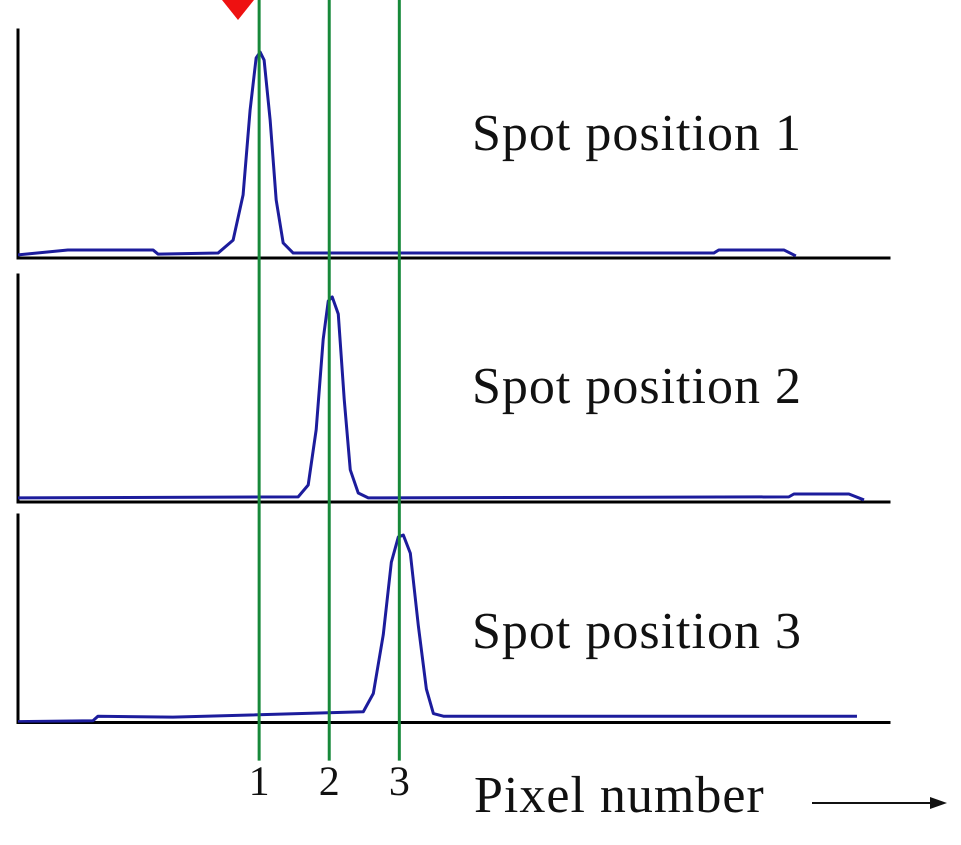 This screenshot has width=961, height=845. Describe the element at coordinates (619, 795) in the screenshot. I see `x-axis-title: Pixel number` at that location.